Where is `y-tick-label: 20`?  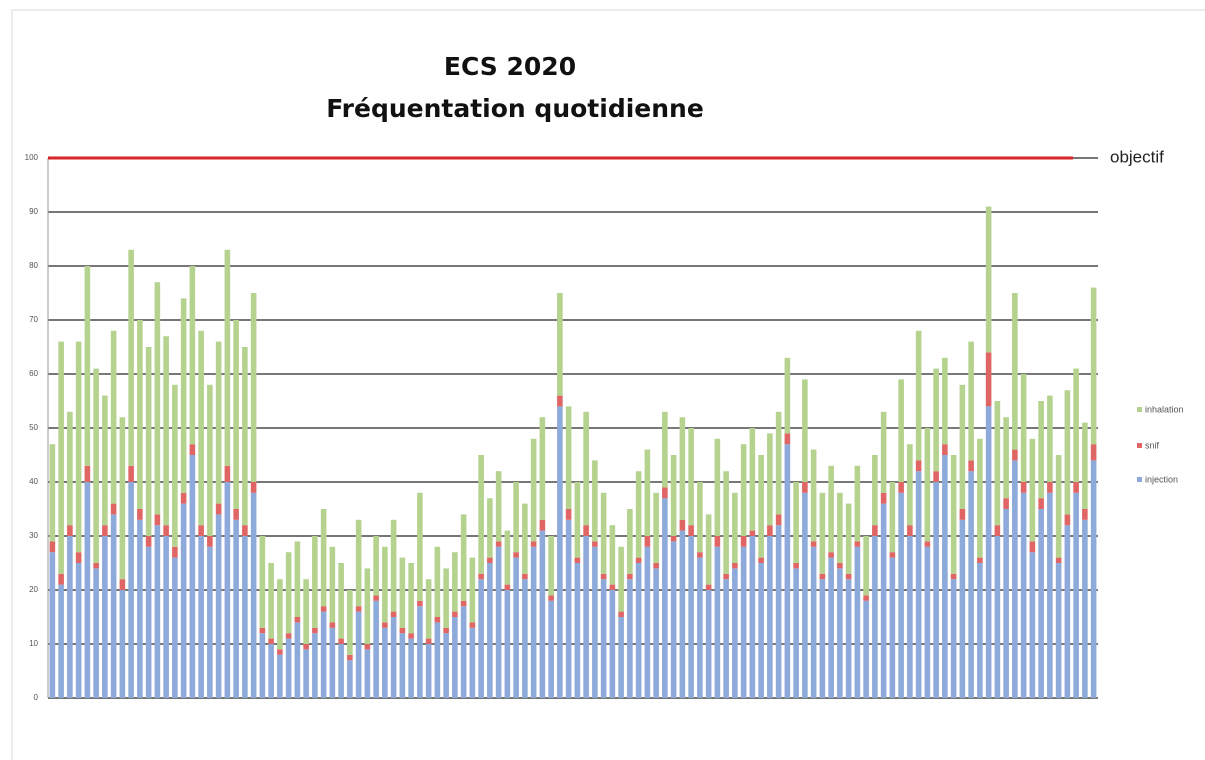
y-tick-label: 20 is located at coordinates (33, 589).